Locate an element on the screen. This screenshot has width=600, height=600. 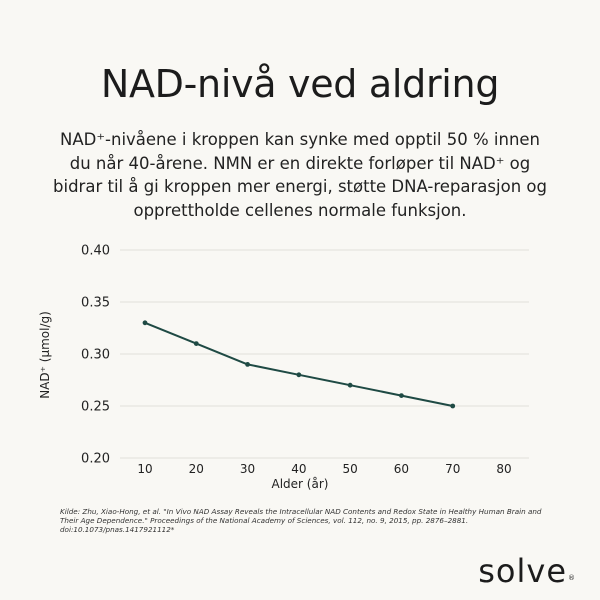
y-axis-label: NAD⁺ (µmol/g) is located at coordinates (45, 355).